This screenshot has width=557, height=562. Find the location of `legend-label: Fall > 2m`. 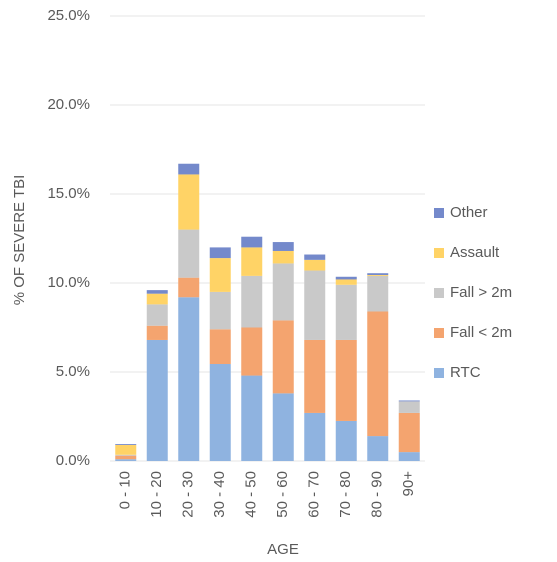

legend-label: Fall > 2m is located at coordinates (481, 292).